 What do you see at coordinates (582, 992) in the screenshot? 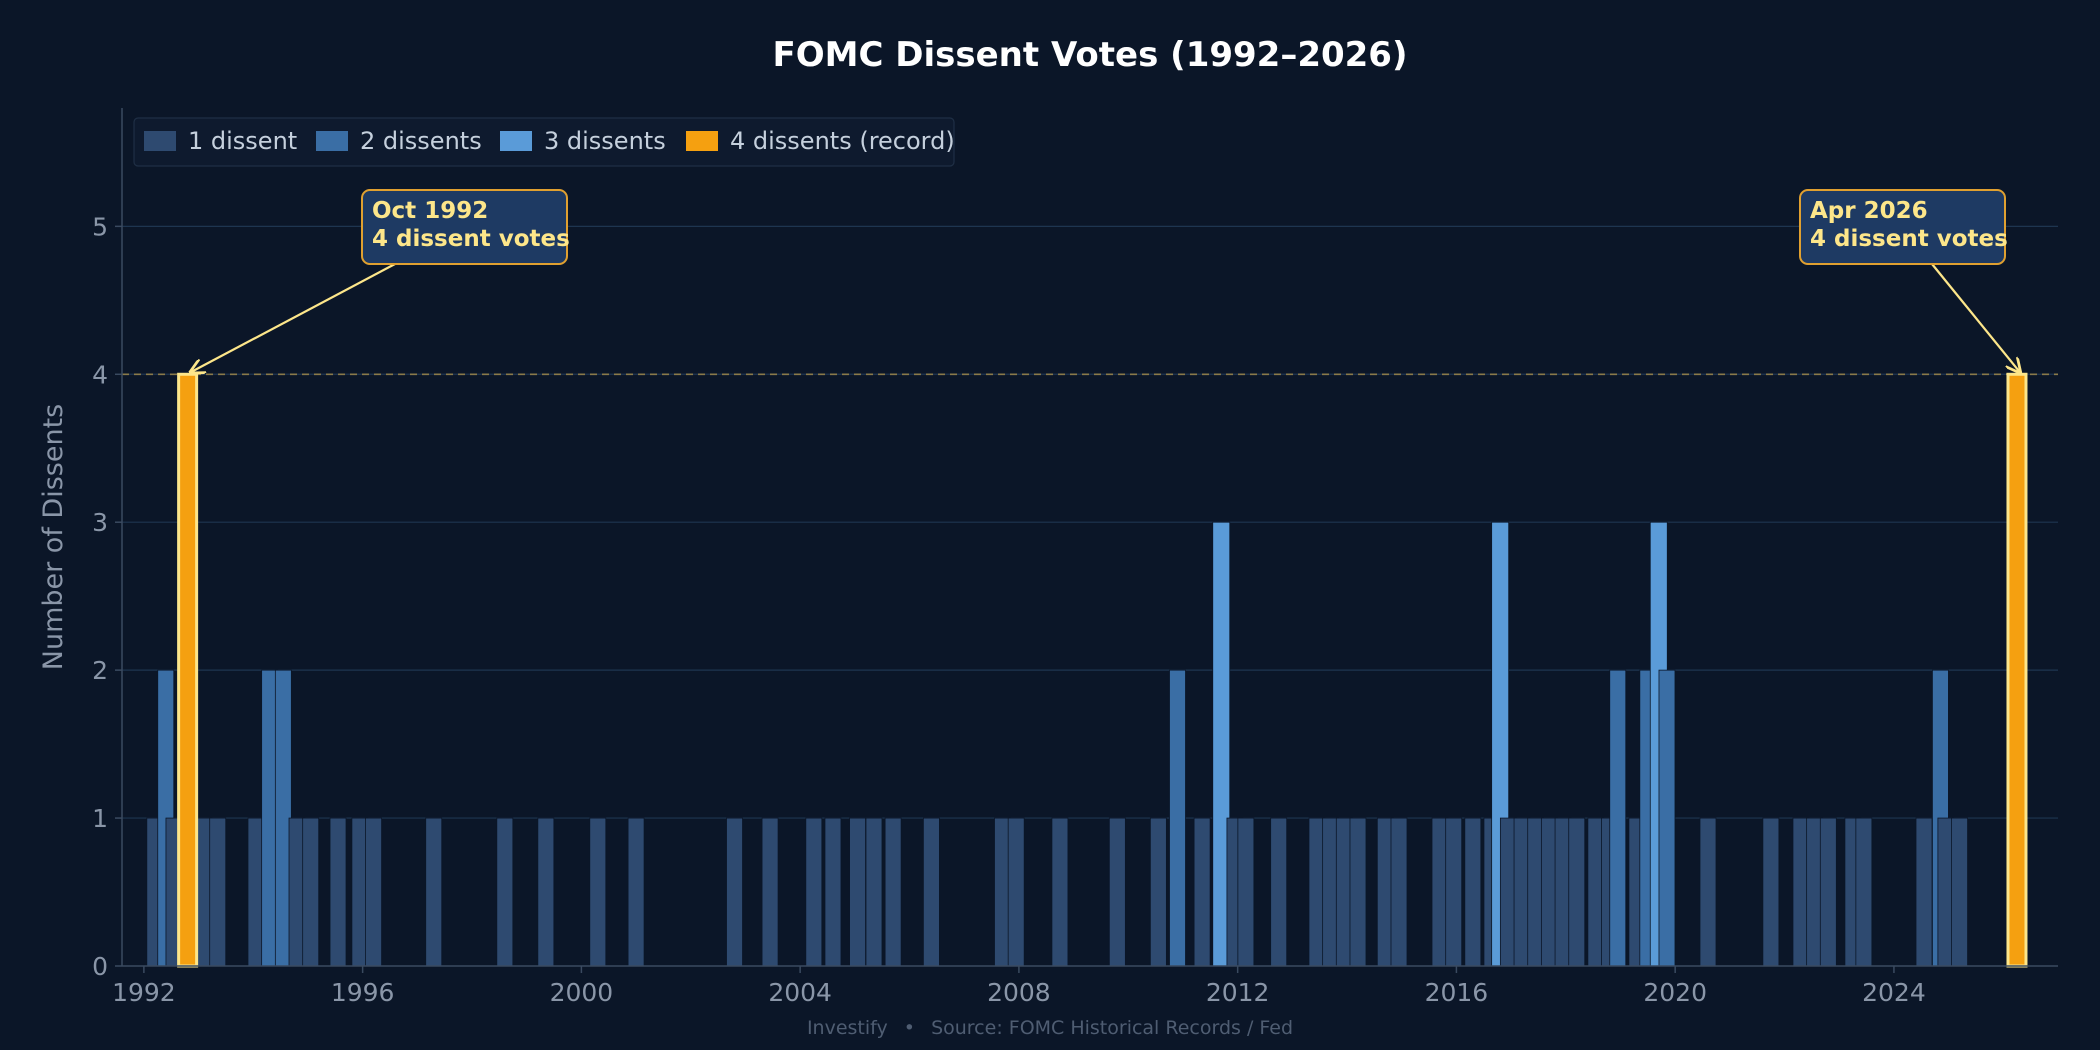
I see `x-tick-label: 2000` at bounding box center [582, 992].